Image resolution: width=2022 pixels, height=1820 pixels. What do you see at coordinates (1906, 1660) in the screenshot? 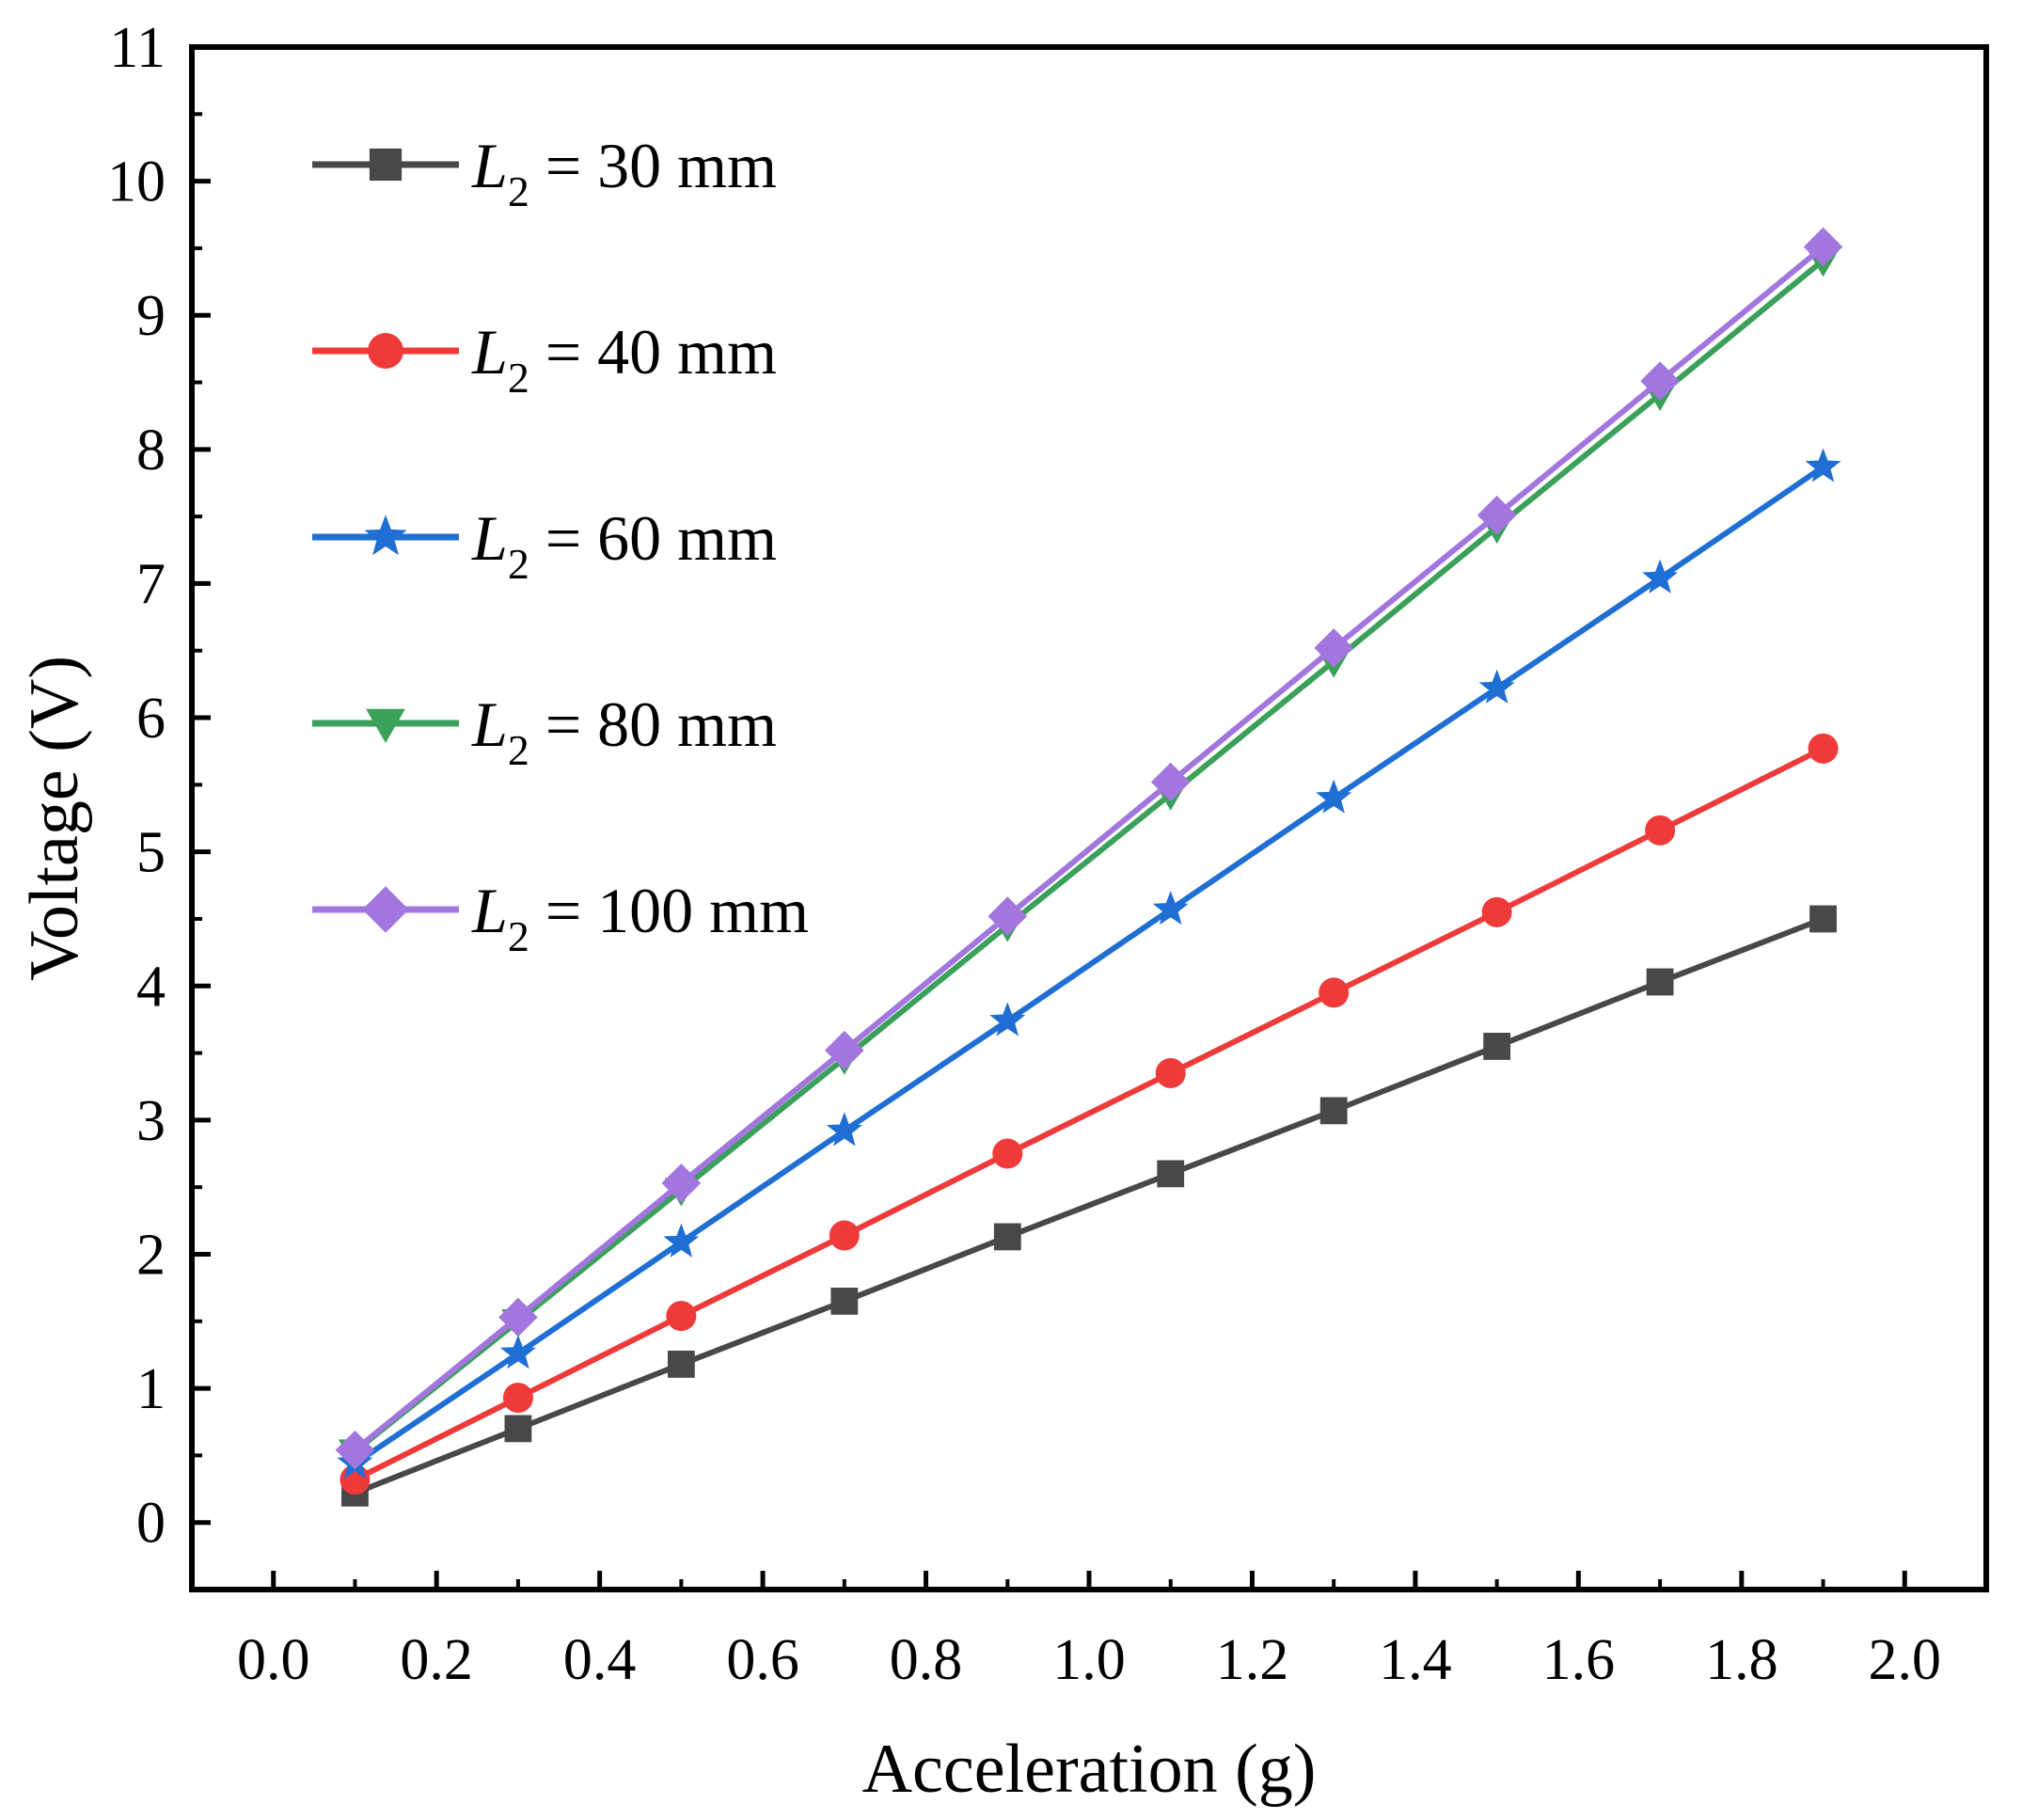
I see `x-tick-label: 2.0` at bounding box center [1906, 1660].